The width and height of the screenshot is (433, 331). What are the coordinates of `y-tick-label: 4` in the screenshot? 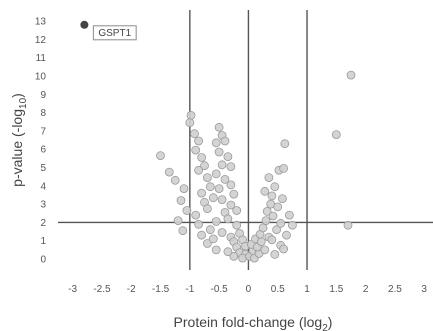 It's located at (43, 186).